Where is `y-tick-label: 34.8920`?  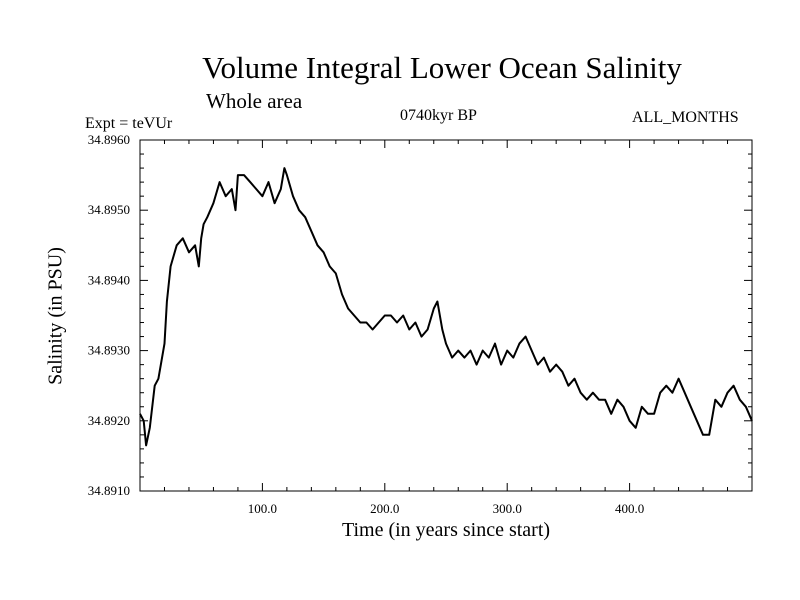
y-tick-label: 34.8920 is located at coordinates (109, 420).